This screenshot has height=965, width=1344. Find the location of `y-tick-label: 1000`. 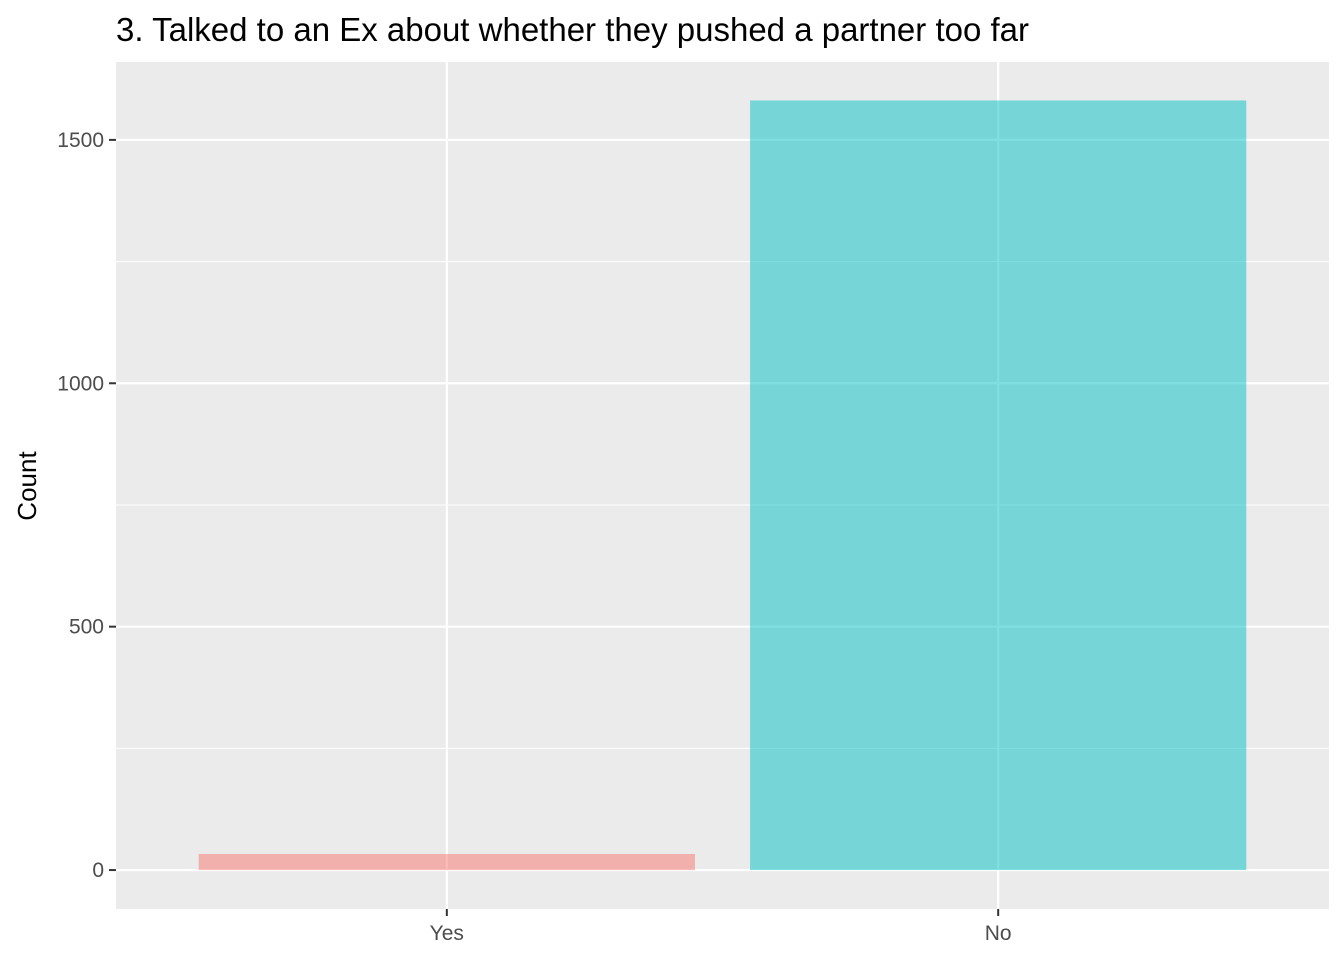

y-tick-label: 1000 is located at coordinates (80, 383).